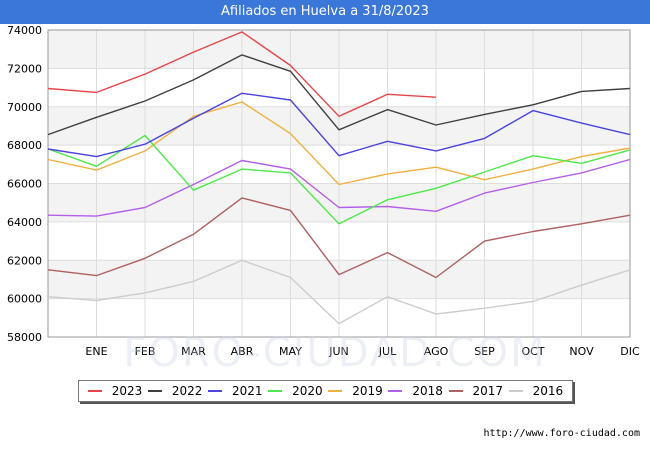 The width and height of the screenshot is (650, 450). I want to click on legend-label: 2017, so click(488, 391).